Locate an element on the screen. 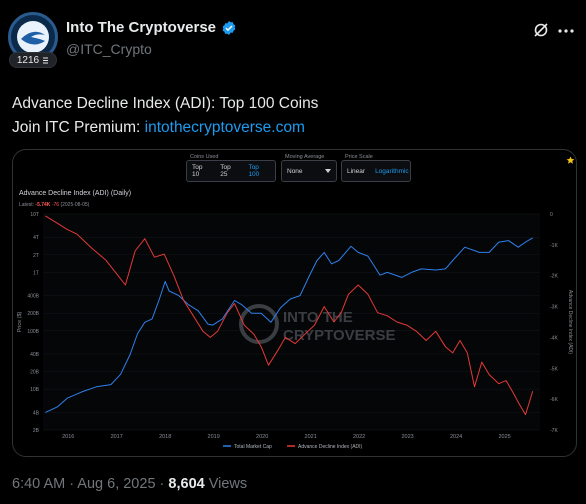 This screenshot has width=586, height=504. tweet-date: Aug 6, 2025 is located at coordinates (116, 484).